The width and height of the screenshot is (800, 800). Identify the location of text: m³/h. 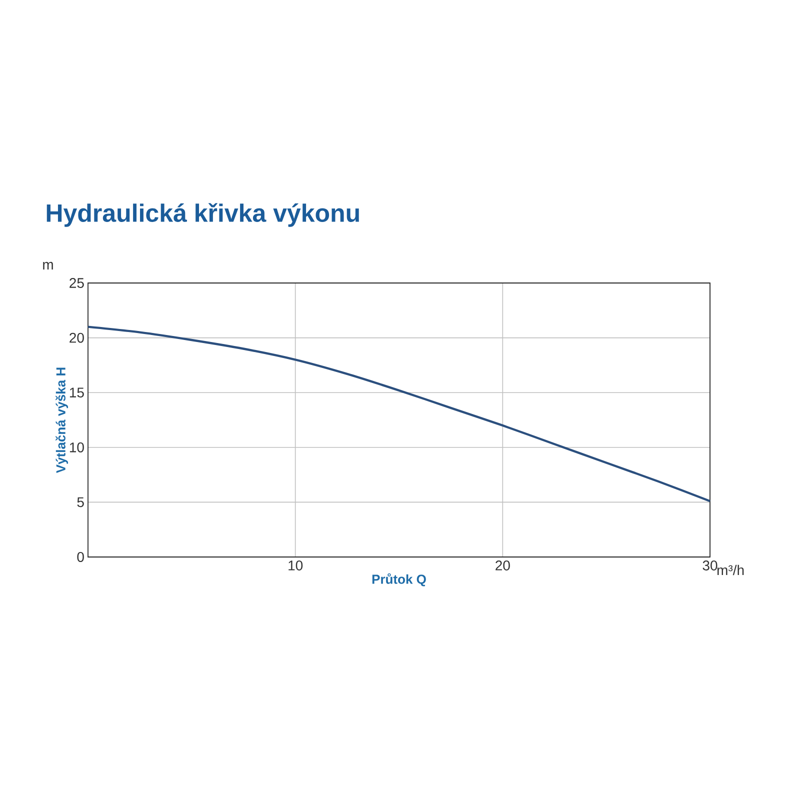
(730, 570).